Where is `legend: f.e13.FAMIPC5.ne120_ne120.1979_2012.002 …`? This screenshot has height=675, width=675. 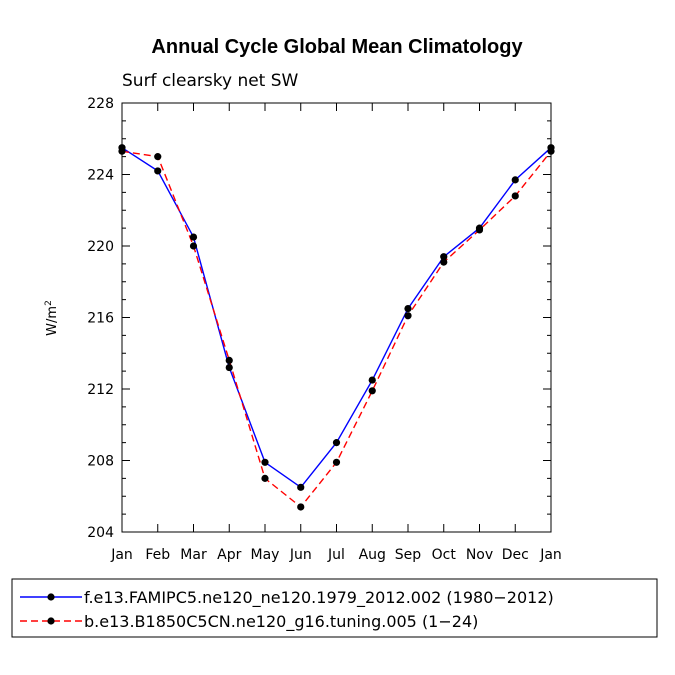 legend: f.e13.FAMIPC5.ne120_ne120.1979_2012.002 … is located at coordinates (287, 610).